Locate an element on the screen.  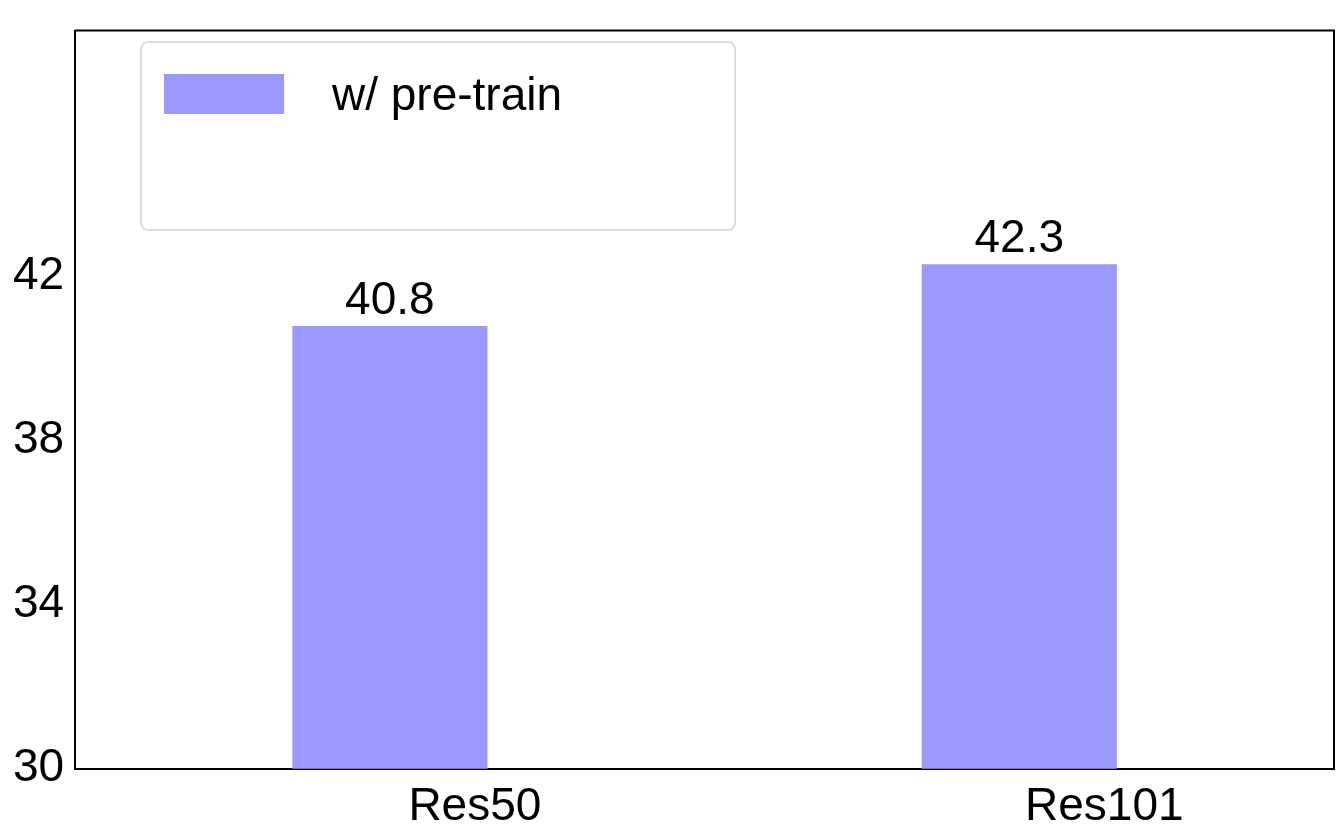
data-label: 40.8 is located at coordinates (390, 297).